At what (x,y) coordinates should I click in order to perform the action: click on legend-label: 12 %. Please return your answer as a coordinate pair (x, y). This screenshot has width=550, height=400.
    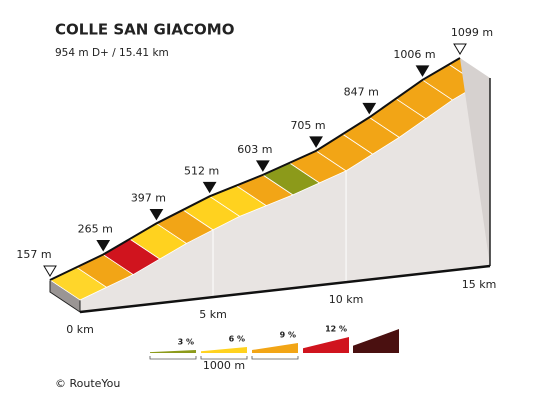
    Looking at the image, I should click on (336, 329).